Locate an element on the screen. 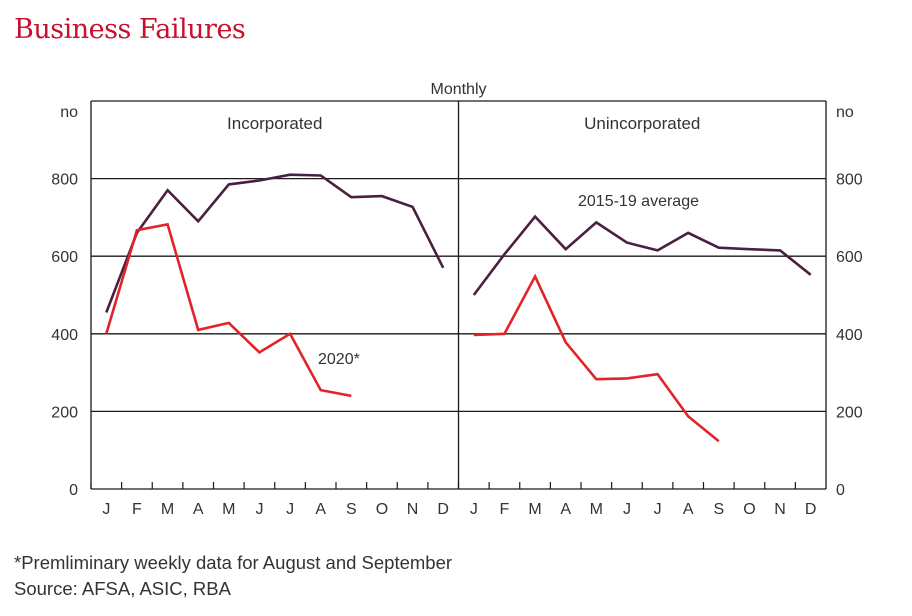 This screenshot has width=912, height=616. y-tick-label-right: 400 is located at coordinates (849, 335).